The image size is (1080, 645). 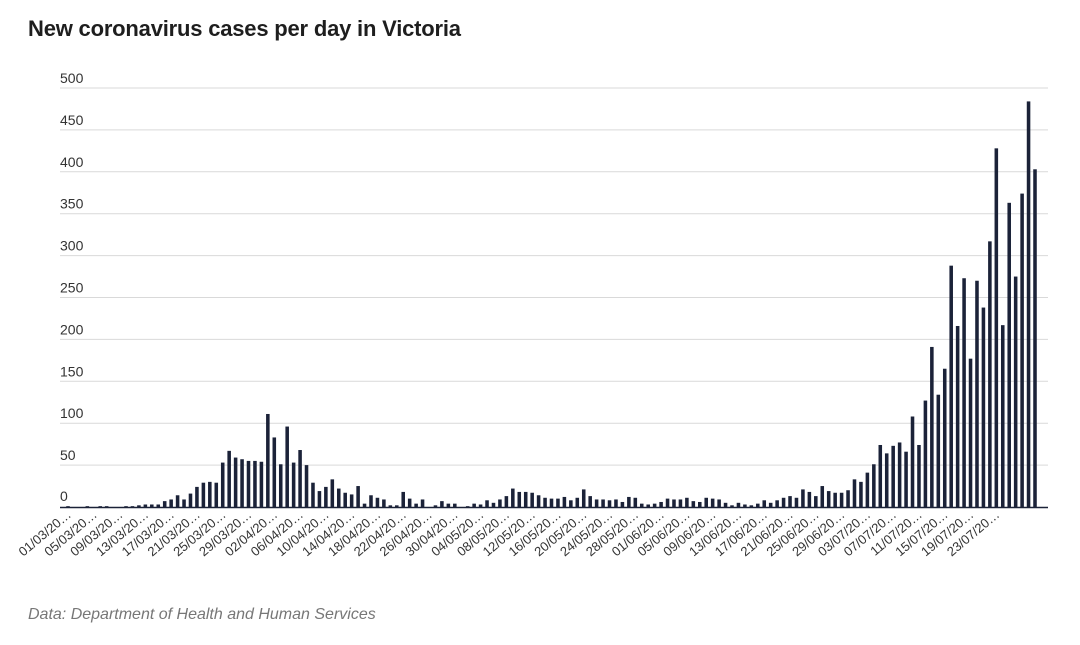 I want to click on y-tick-label: 500, so click(x=72, y=78).